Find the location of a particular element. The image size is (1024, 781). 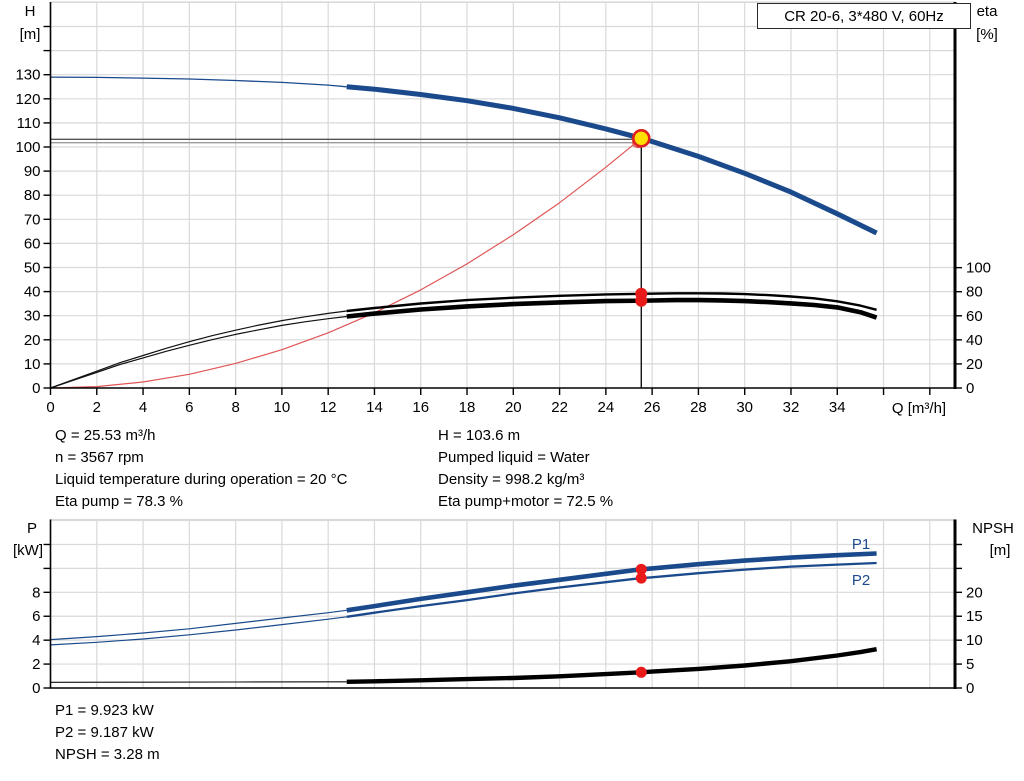

tick-label: 120 is located at coordinates (27, 99).